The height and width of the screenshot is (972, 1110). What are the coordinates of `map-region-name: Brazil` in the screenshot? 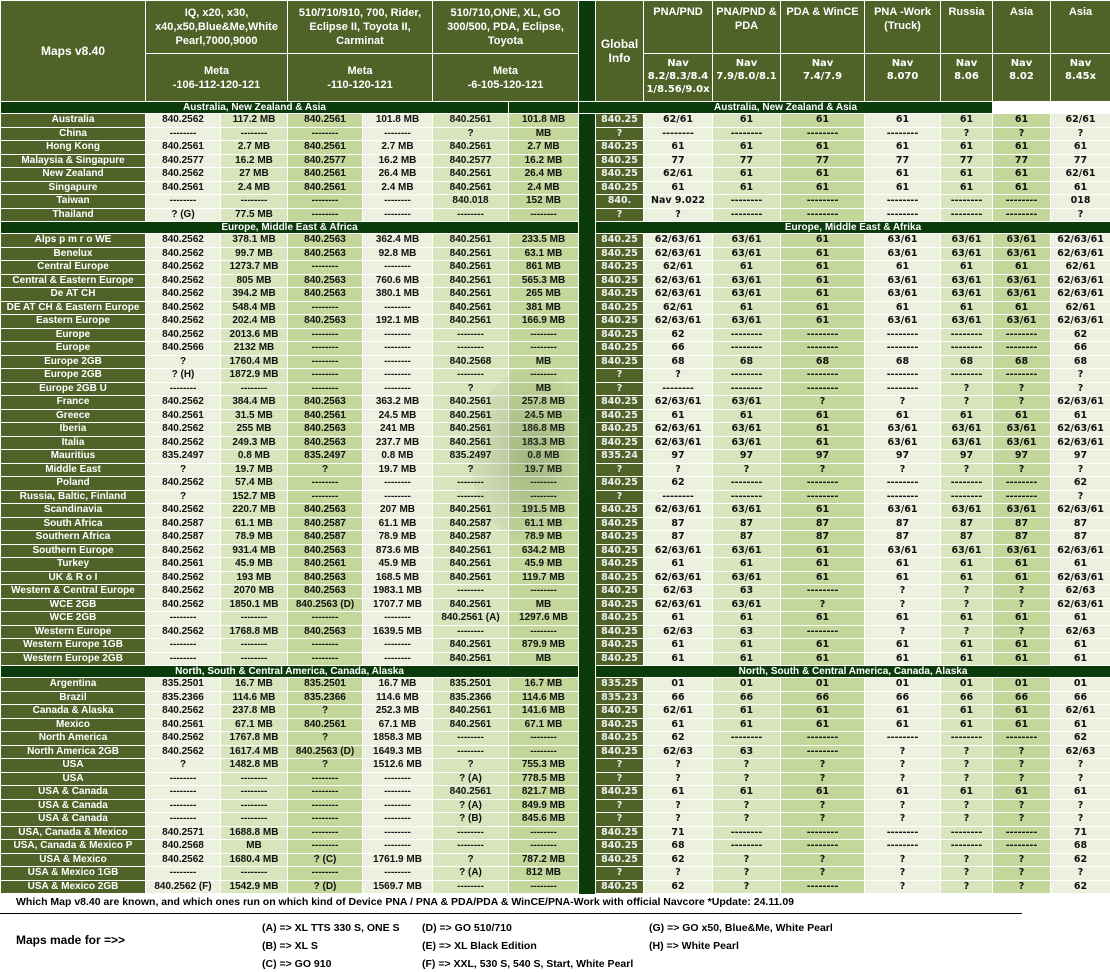 It's located at (73, 697).